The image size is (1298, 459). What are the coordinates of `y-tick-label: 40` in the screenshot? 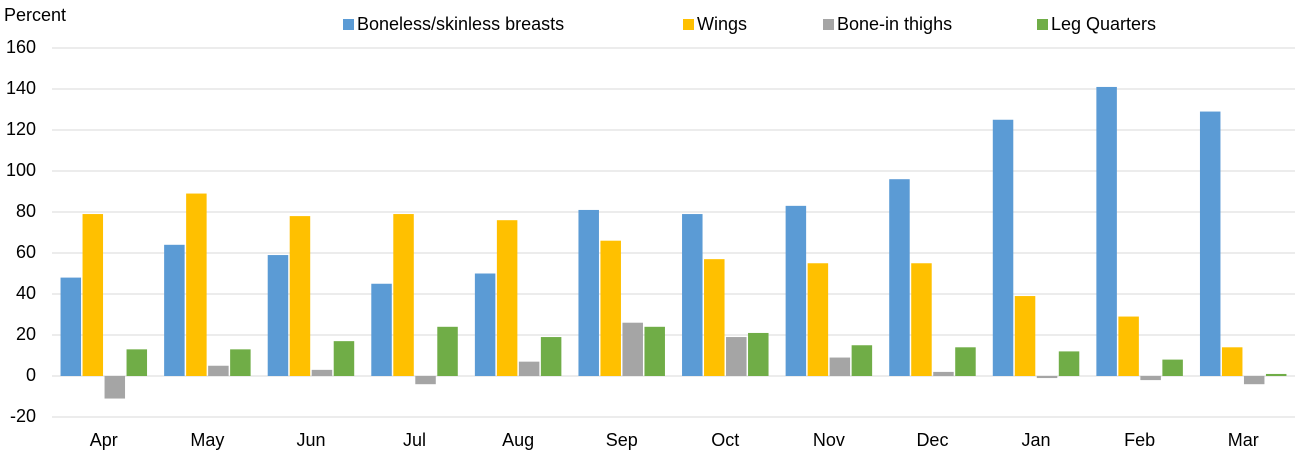 It's located at (26, 293).